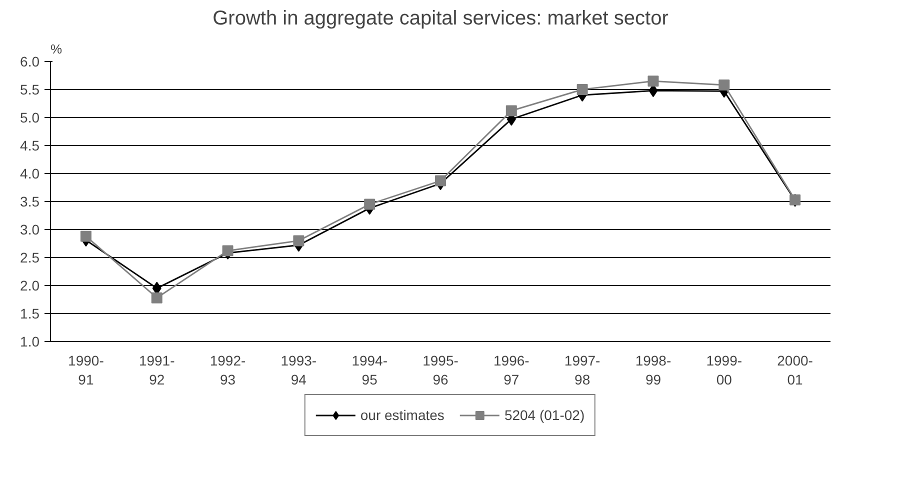 This screenshot has width=904, height=484. Describe the element at coordinates (724, 370) in the screenshot. I see `x-tick-label: 1999- 00` at that location.